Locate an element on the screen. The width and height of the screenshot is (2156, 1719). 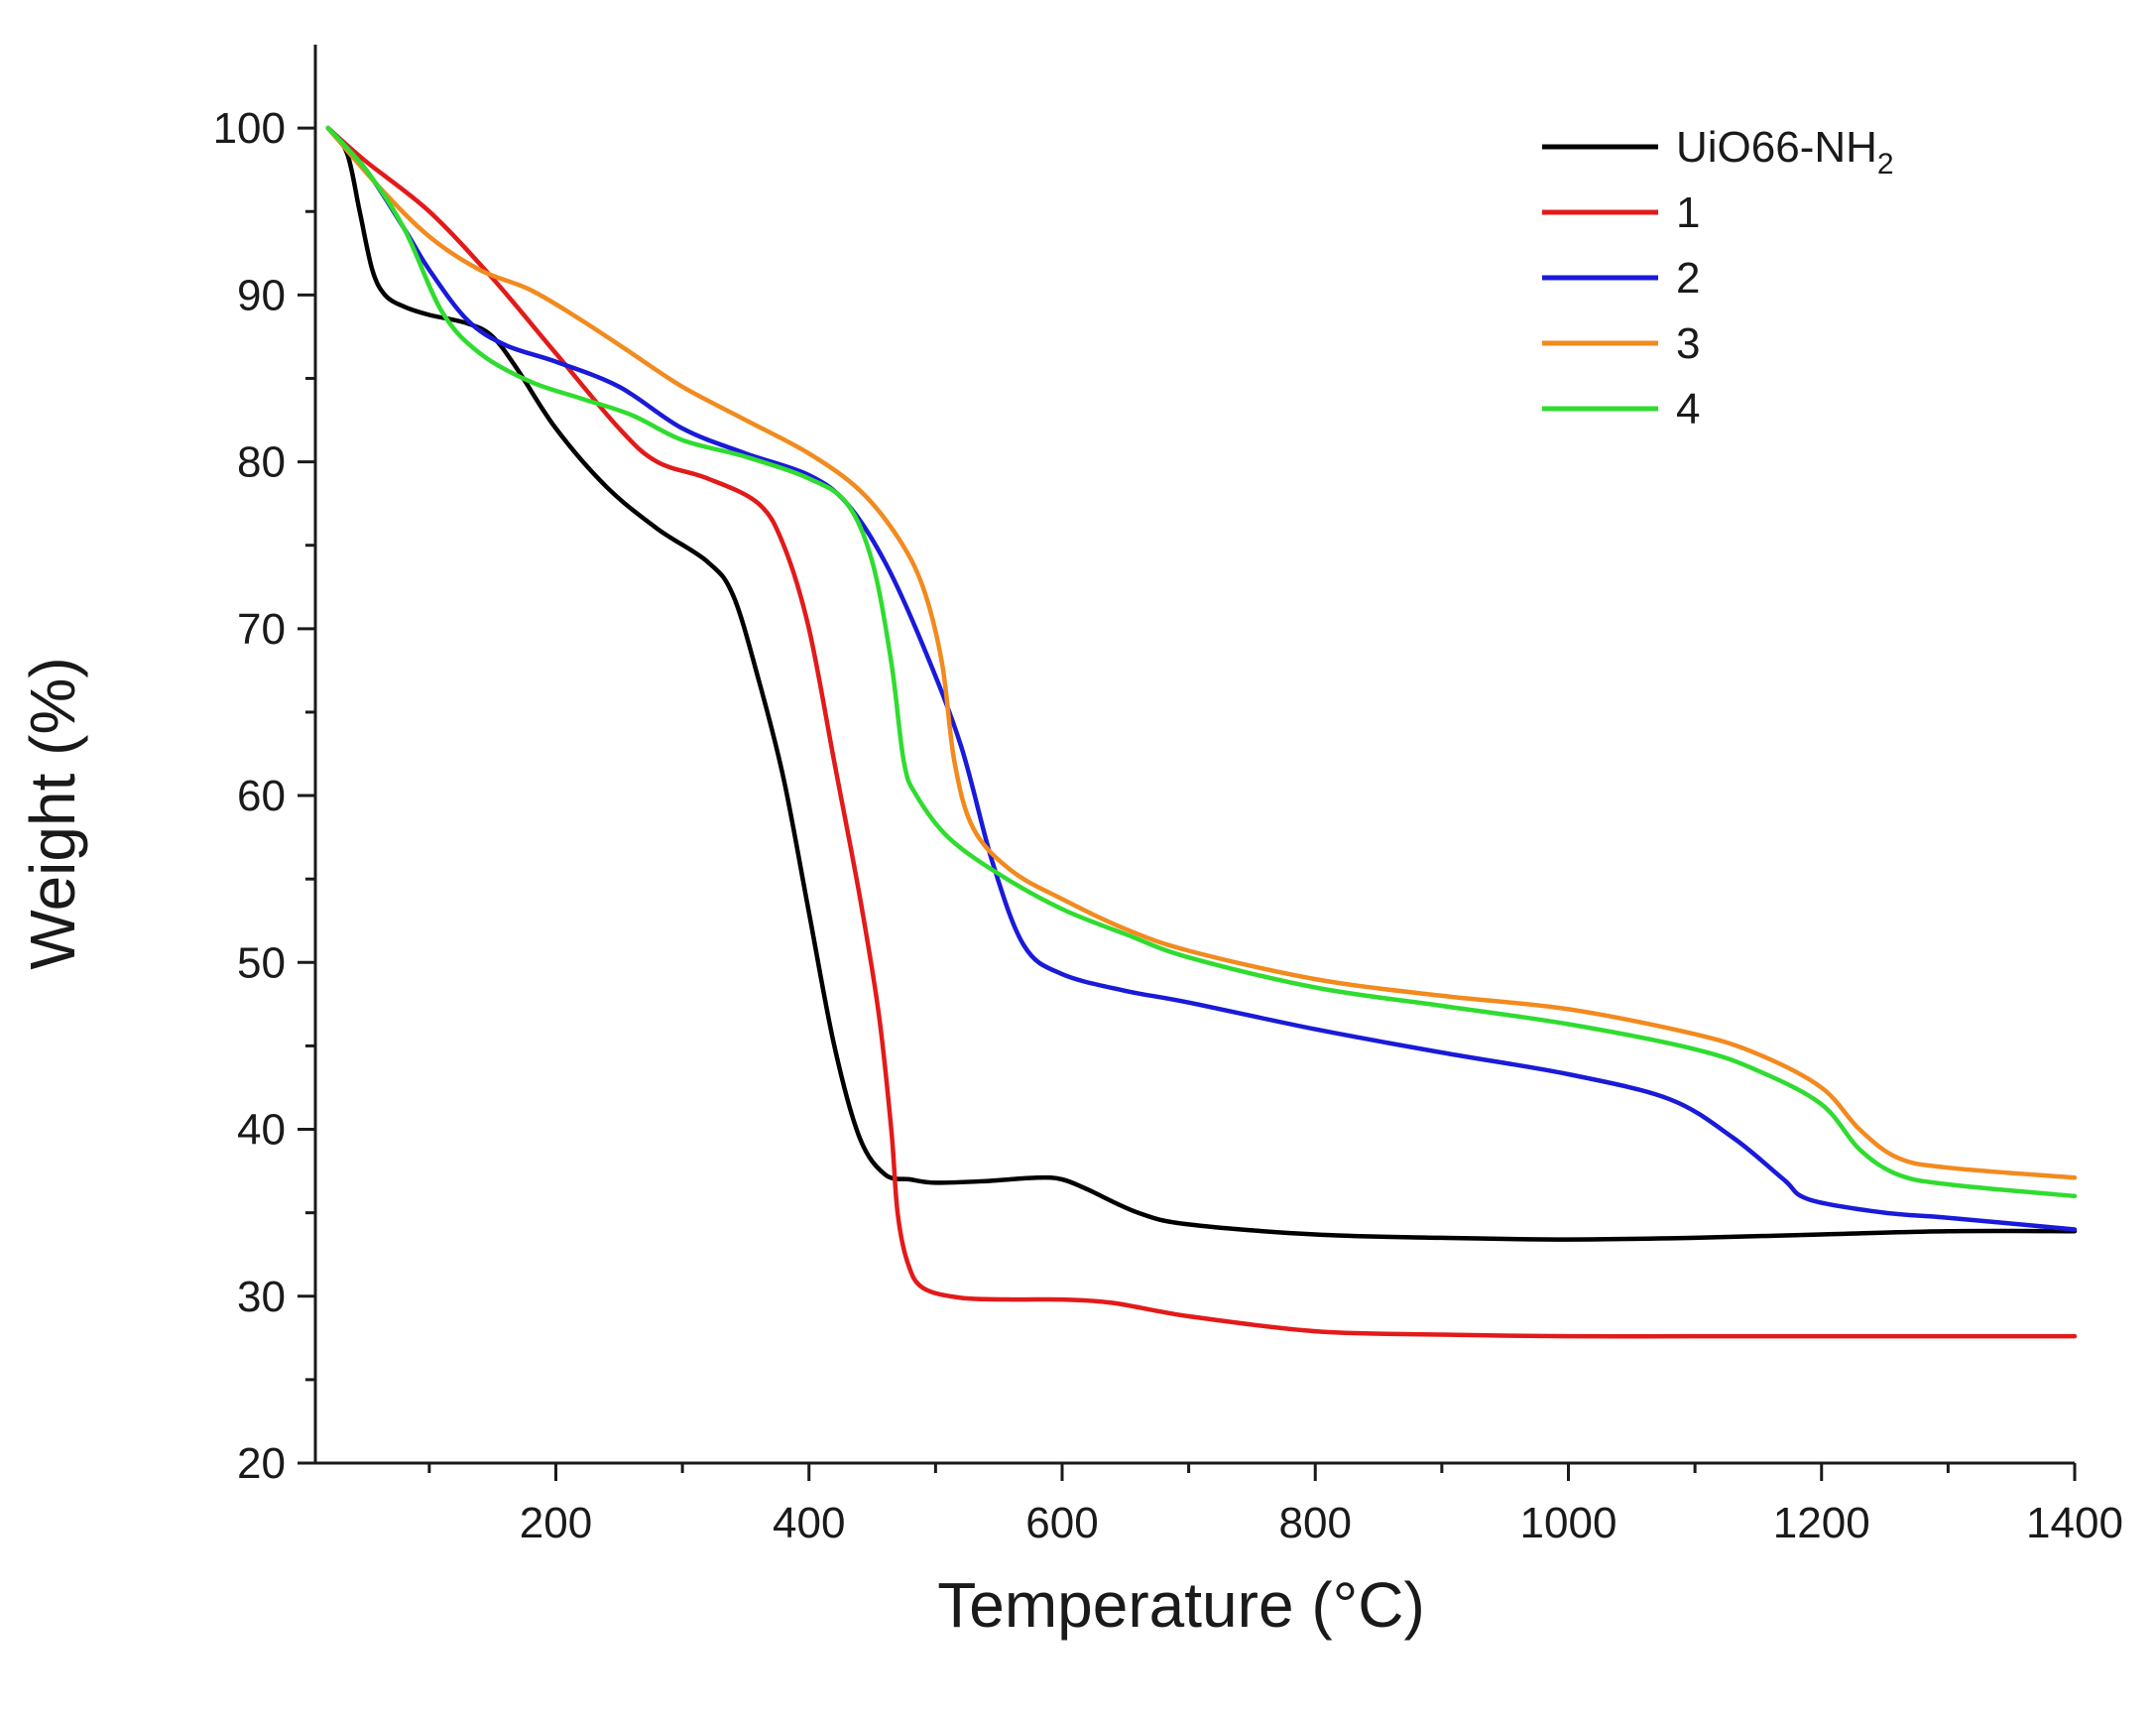
legend-label-subscript: 2 is located at coordinates (1885, 164).